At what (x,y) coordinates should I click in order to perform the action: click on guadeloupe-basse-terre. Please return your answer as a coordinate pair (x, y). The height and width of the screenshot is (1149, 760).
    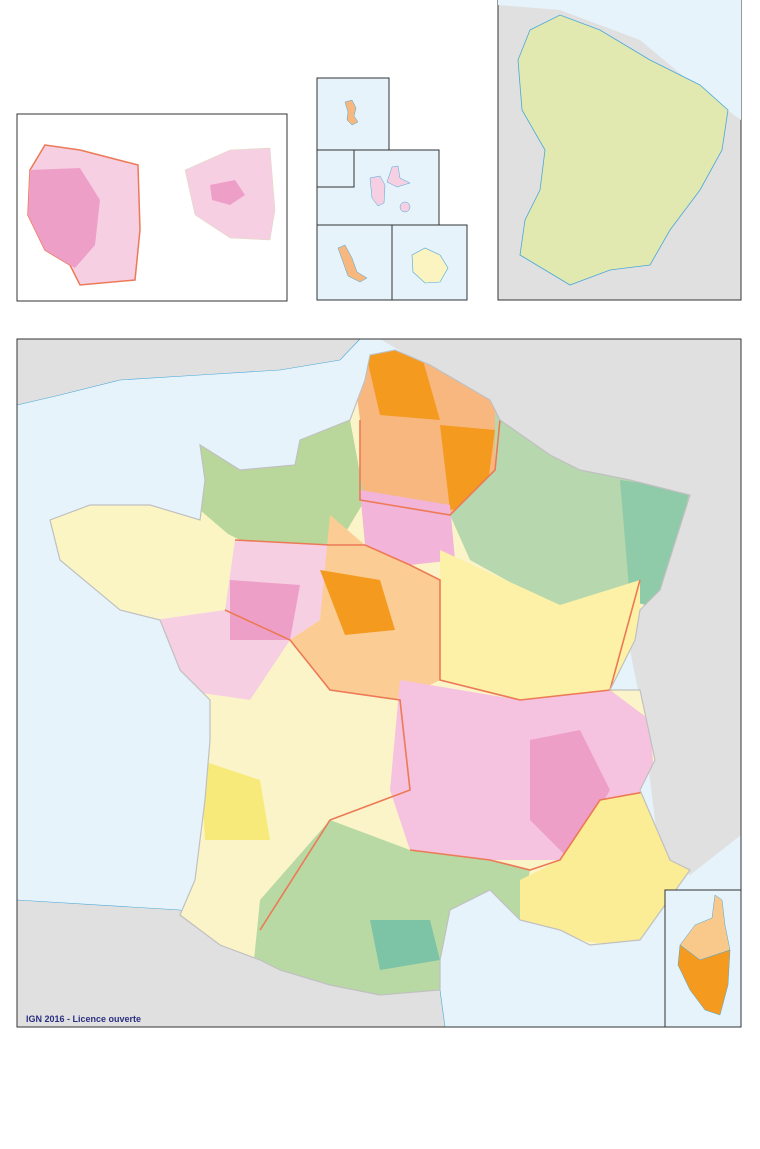
    Looking at the image, I should click on (377, 191).